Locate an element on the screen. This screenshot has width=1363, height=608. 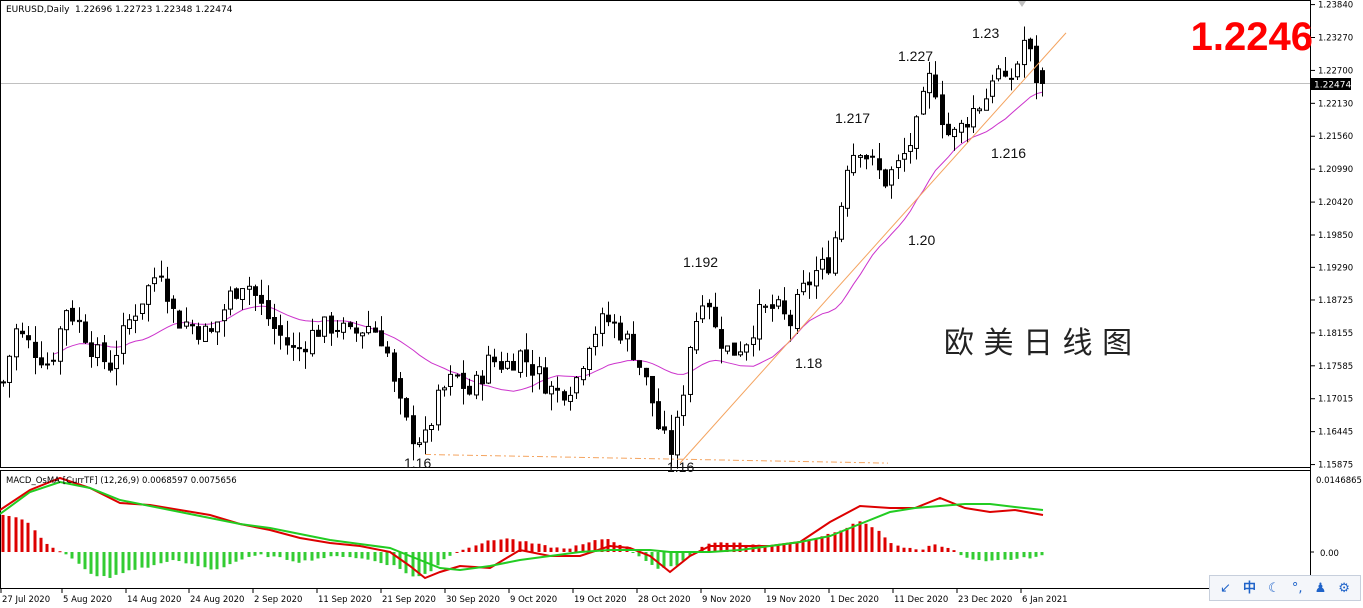
gear-icon: ⚙ is located at coordinates (1344, 588).